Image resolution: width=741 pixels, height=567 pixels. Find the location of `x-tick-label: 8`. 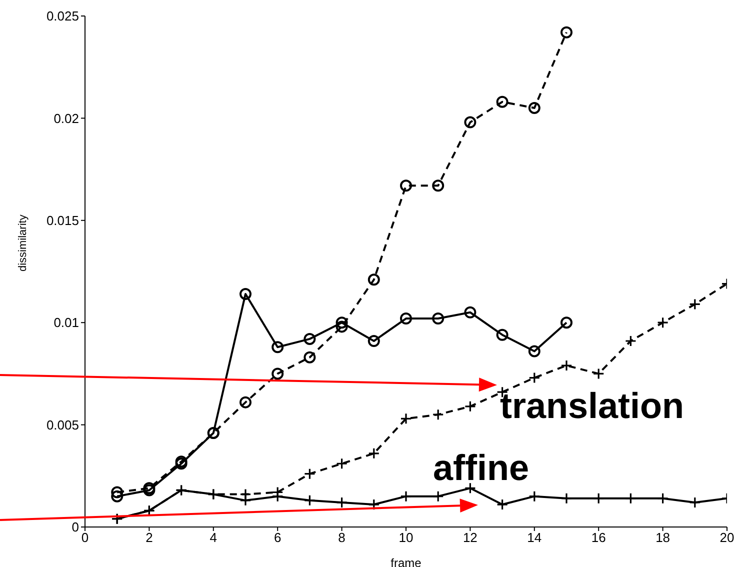

x-tick-label: 8 is located at coordinates (342, 538).